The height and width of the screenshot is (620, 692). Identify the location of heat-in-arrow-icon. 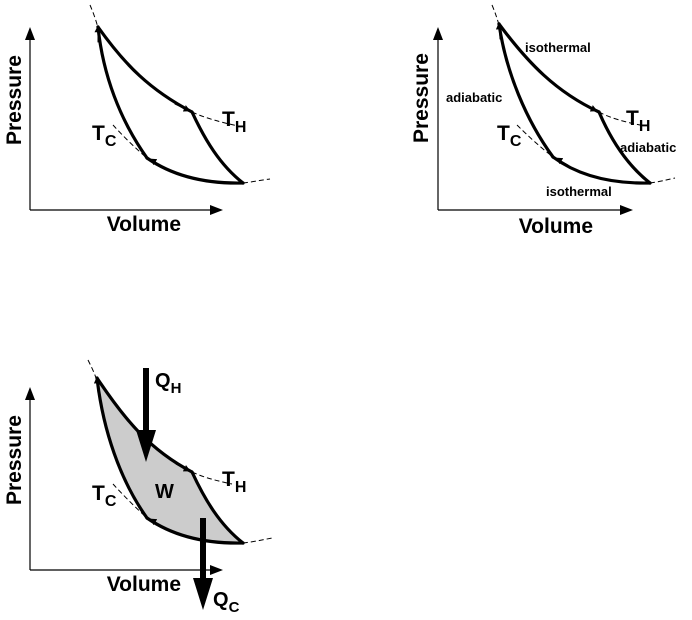
(146, 446).